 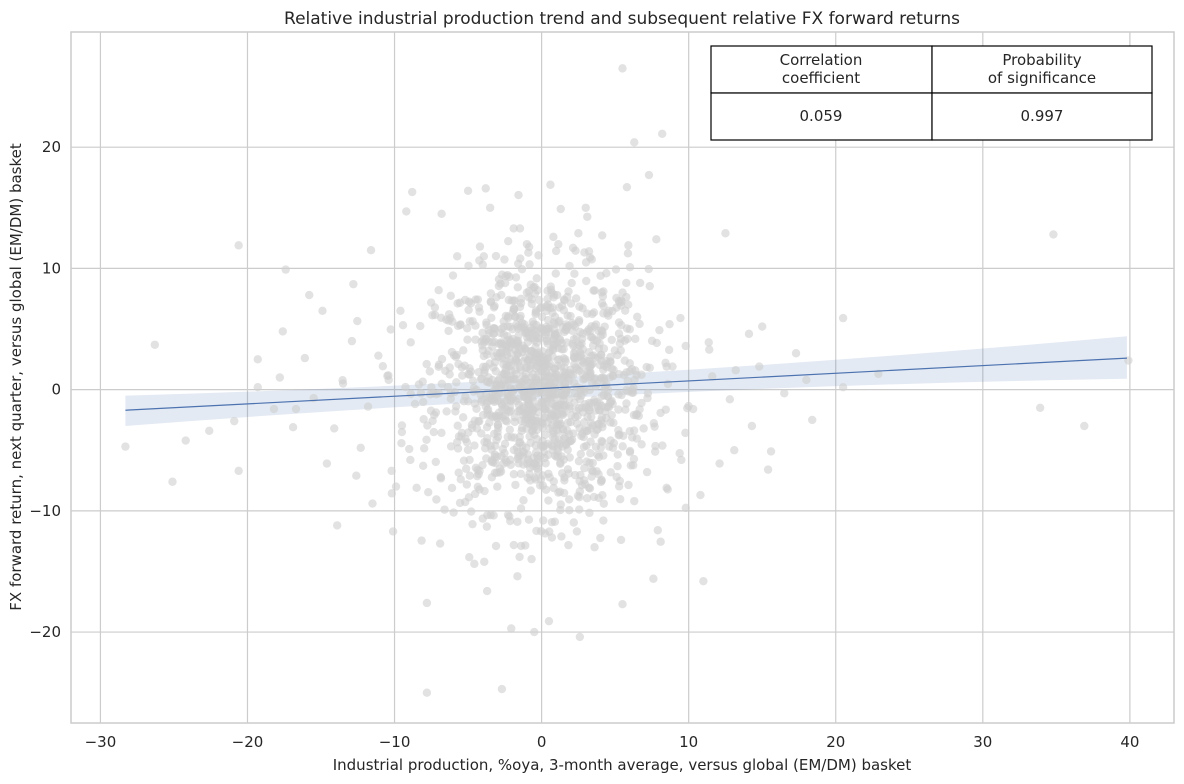 I want to click on x-tick-label: −20, so click(x=248, y=742).